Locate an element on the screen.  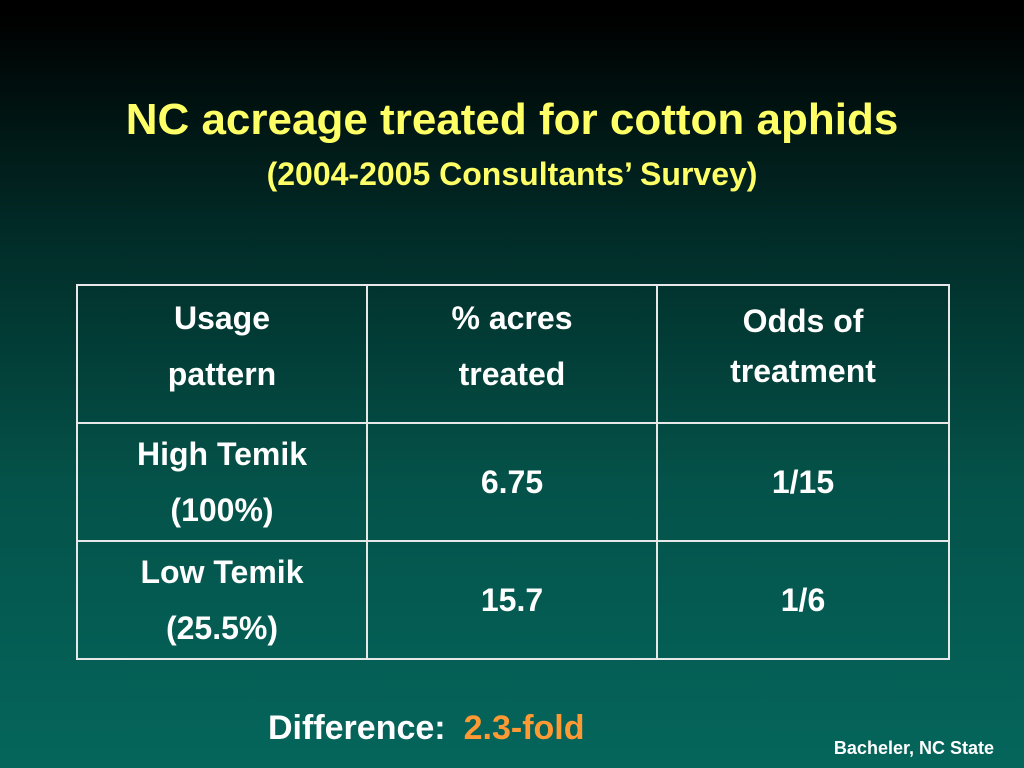
cell-odds-of-treatment: 1/15 is located at coordinates (803, 482).